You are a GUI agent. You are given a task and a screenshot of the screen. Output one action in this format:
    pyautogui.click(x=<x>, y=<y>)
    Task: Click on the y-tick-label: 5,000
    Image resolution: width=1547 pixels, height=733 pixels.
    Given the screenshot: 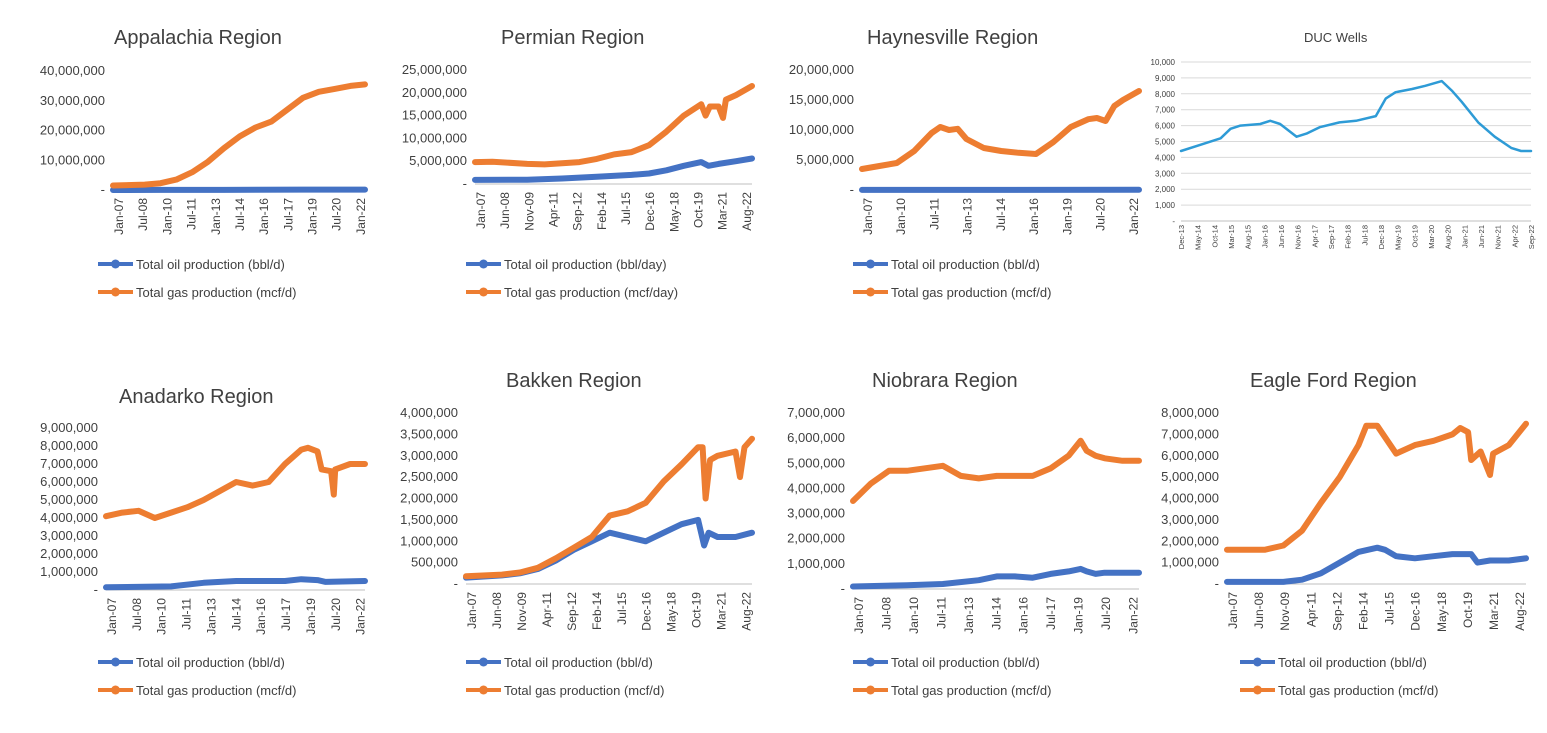 What is the action you would take?
    pyautogui.click(x=1165, y=142)
    